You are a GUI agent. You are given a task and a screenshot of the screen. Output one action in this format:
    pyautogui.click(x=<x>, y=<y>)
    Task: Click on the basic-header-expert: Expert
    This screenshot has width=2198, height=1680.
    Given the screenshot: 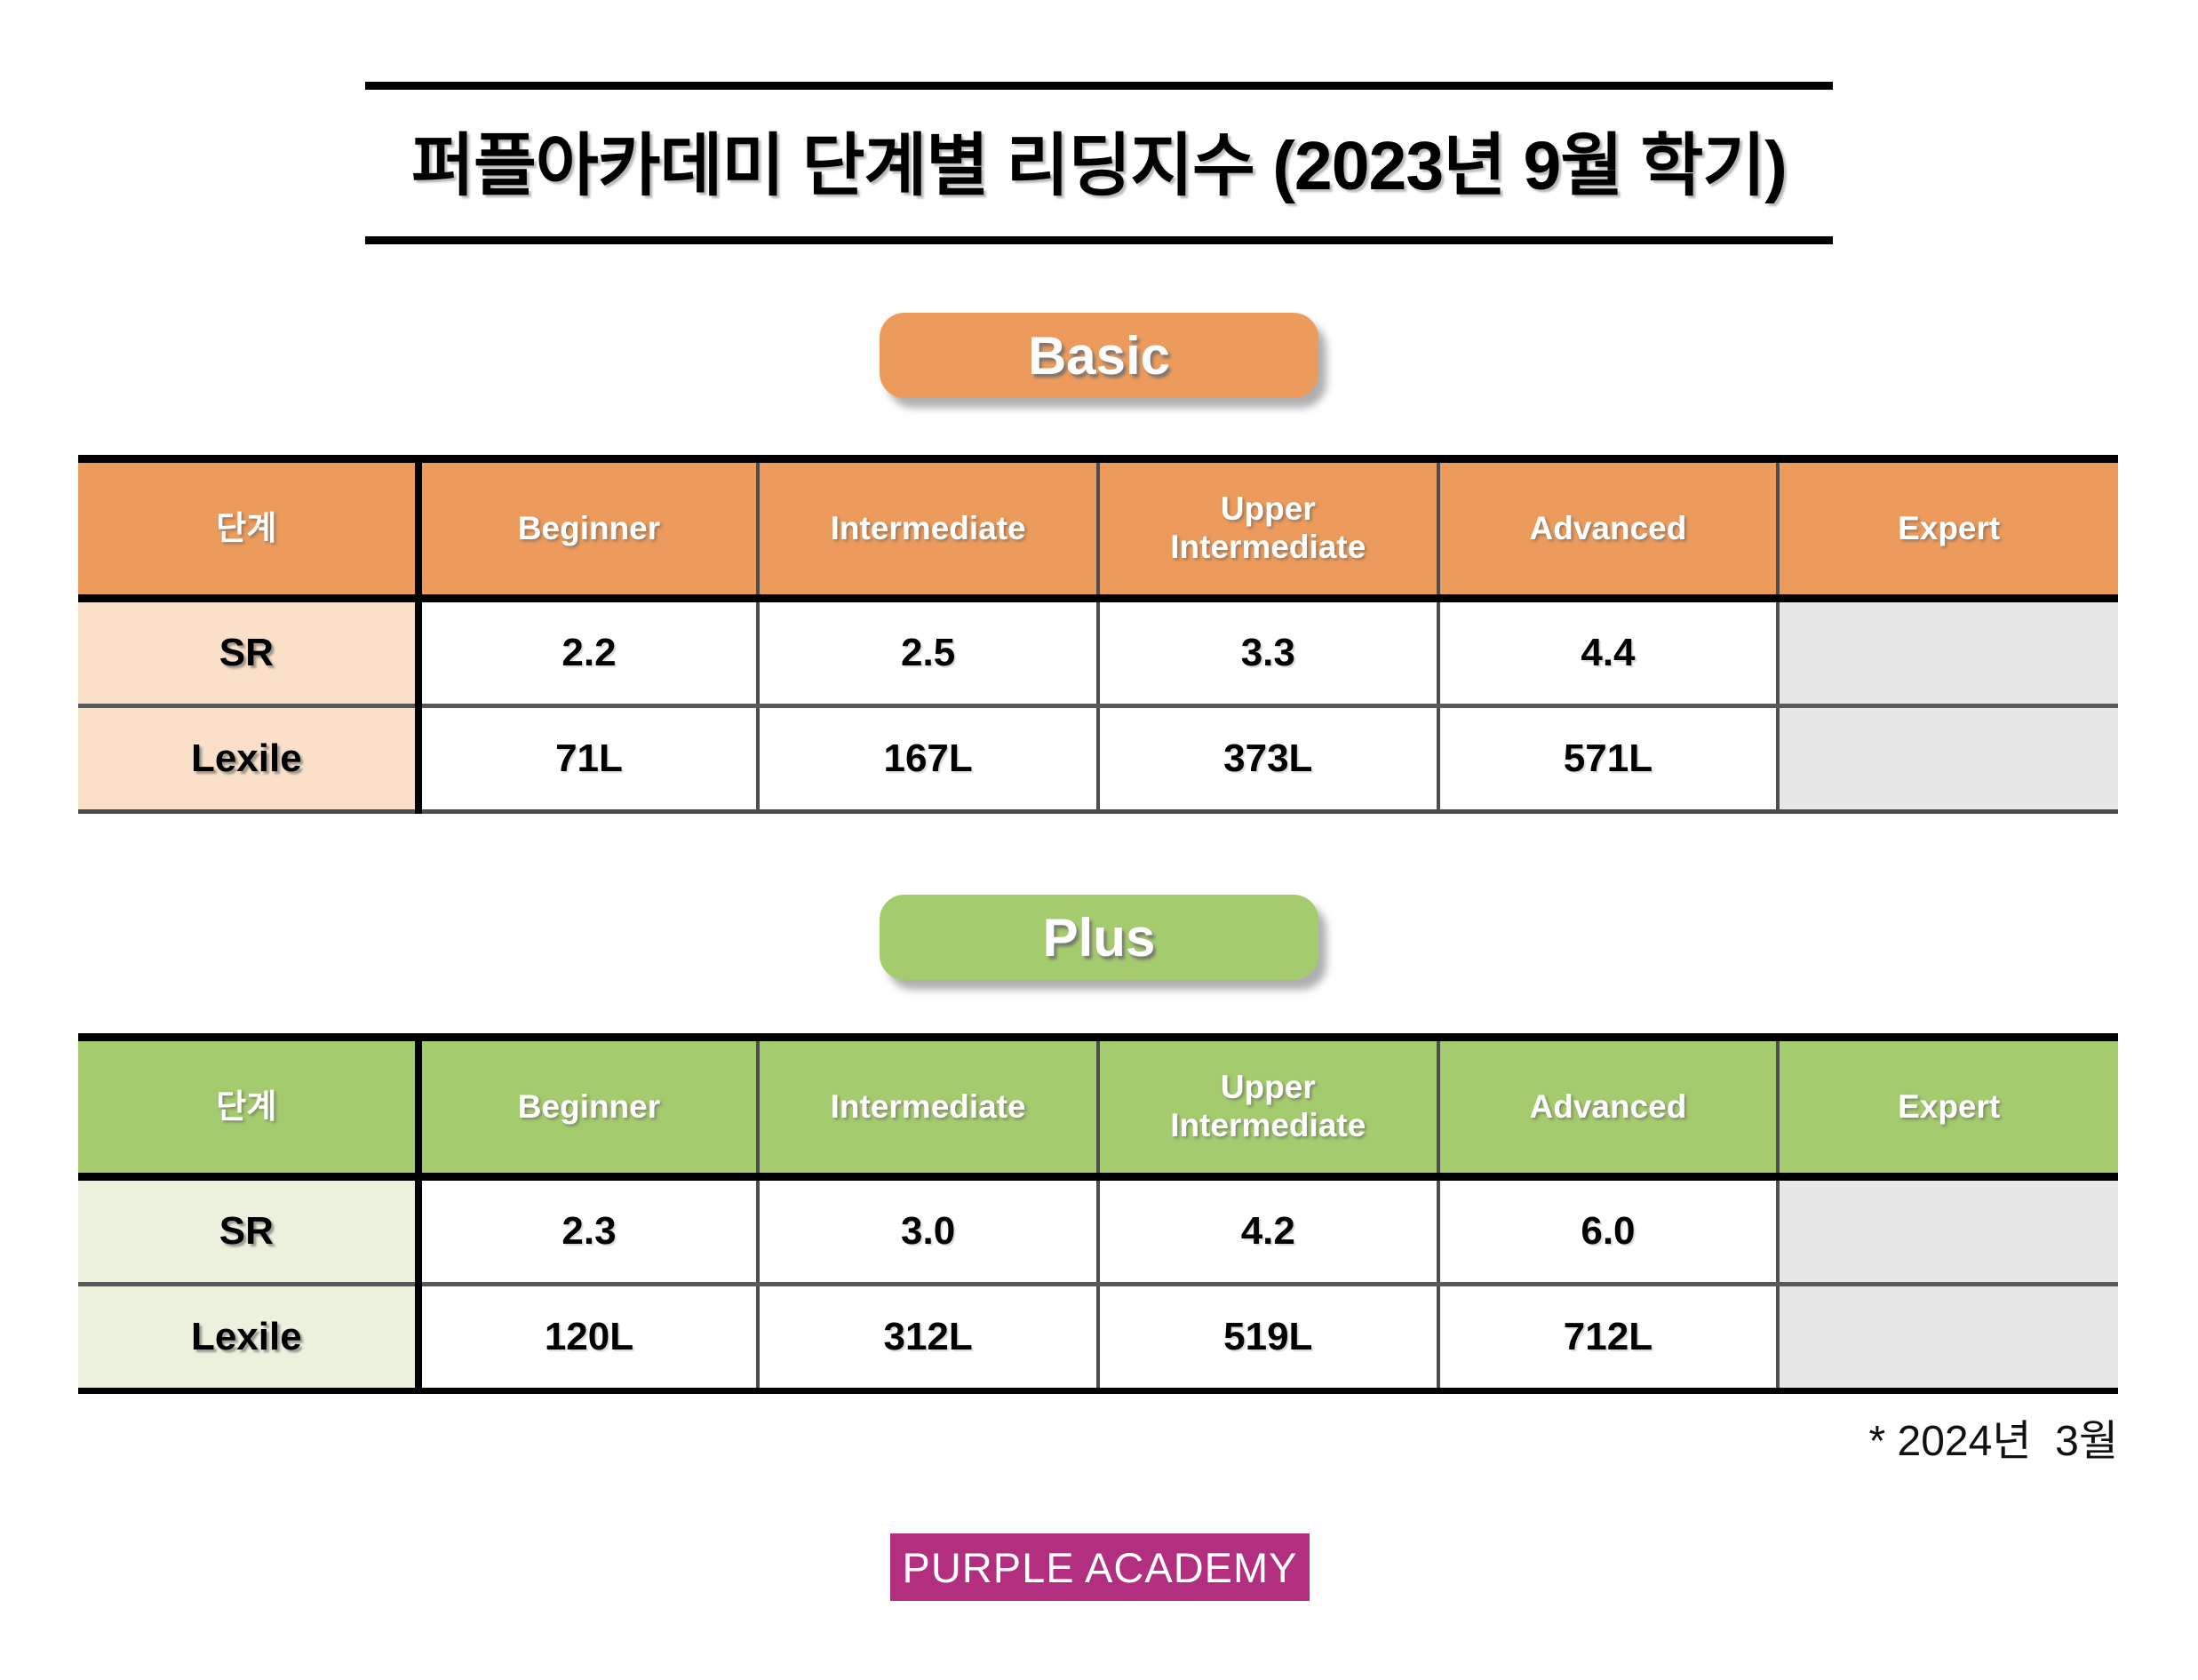 What is the action you would take?
    pyautogui.click(x=1948, y=528)
    